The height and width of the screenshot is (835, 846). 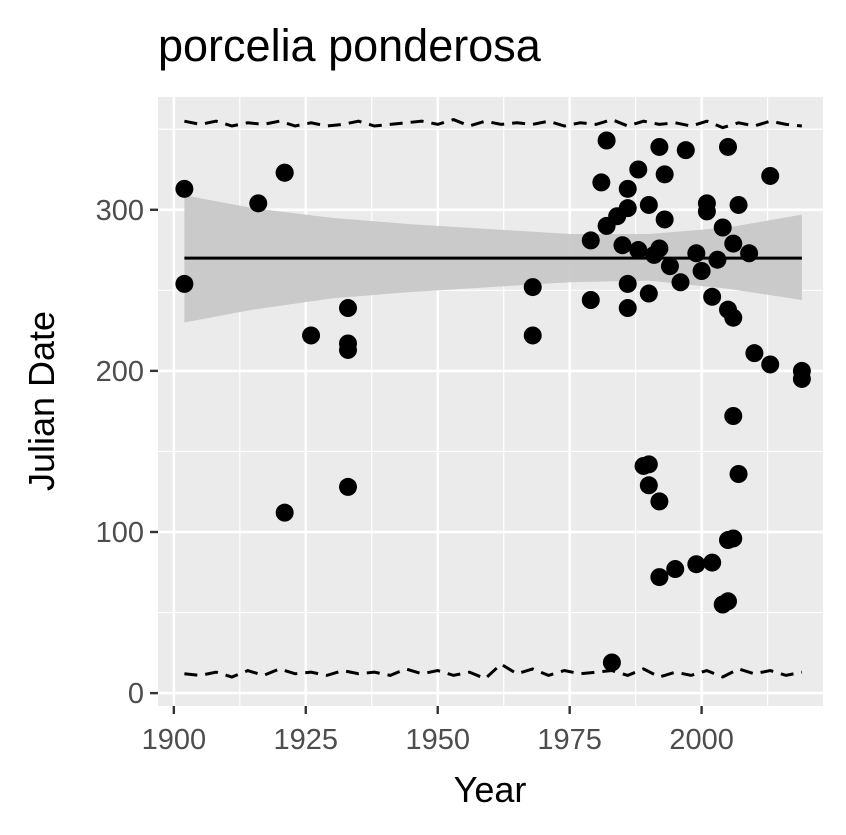 I want to click on x-axis-title: Year, so click(x=490, y=789).